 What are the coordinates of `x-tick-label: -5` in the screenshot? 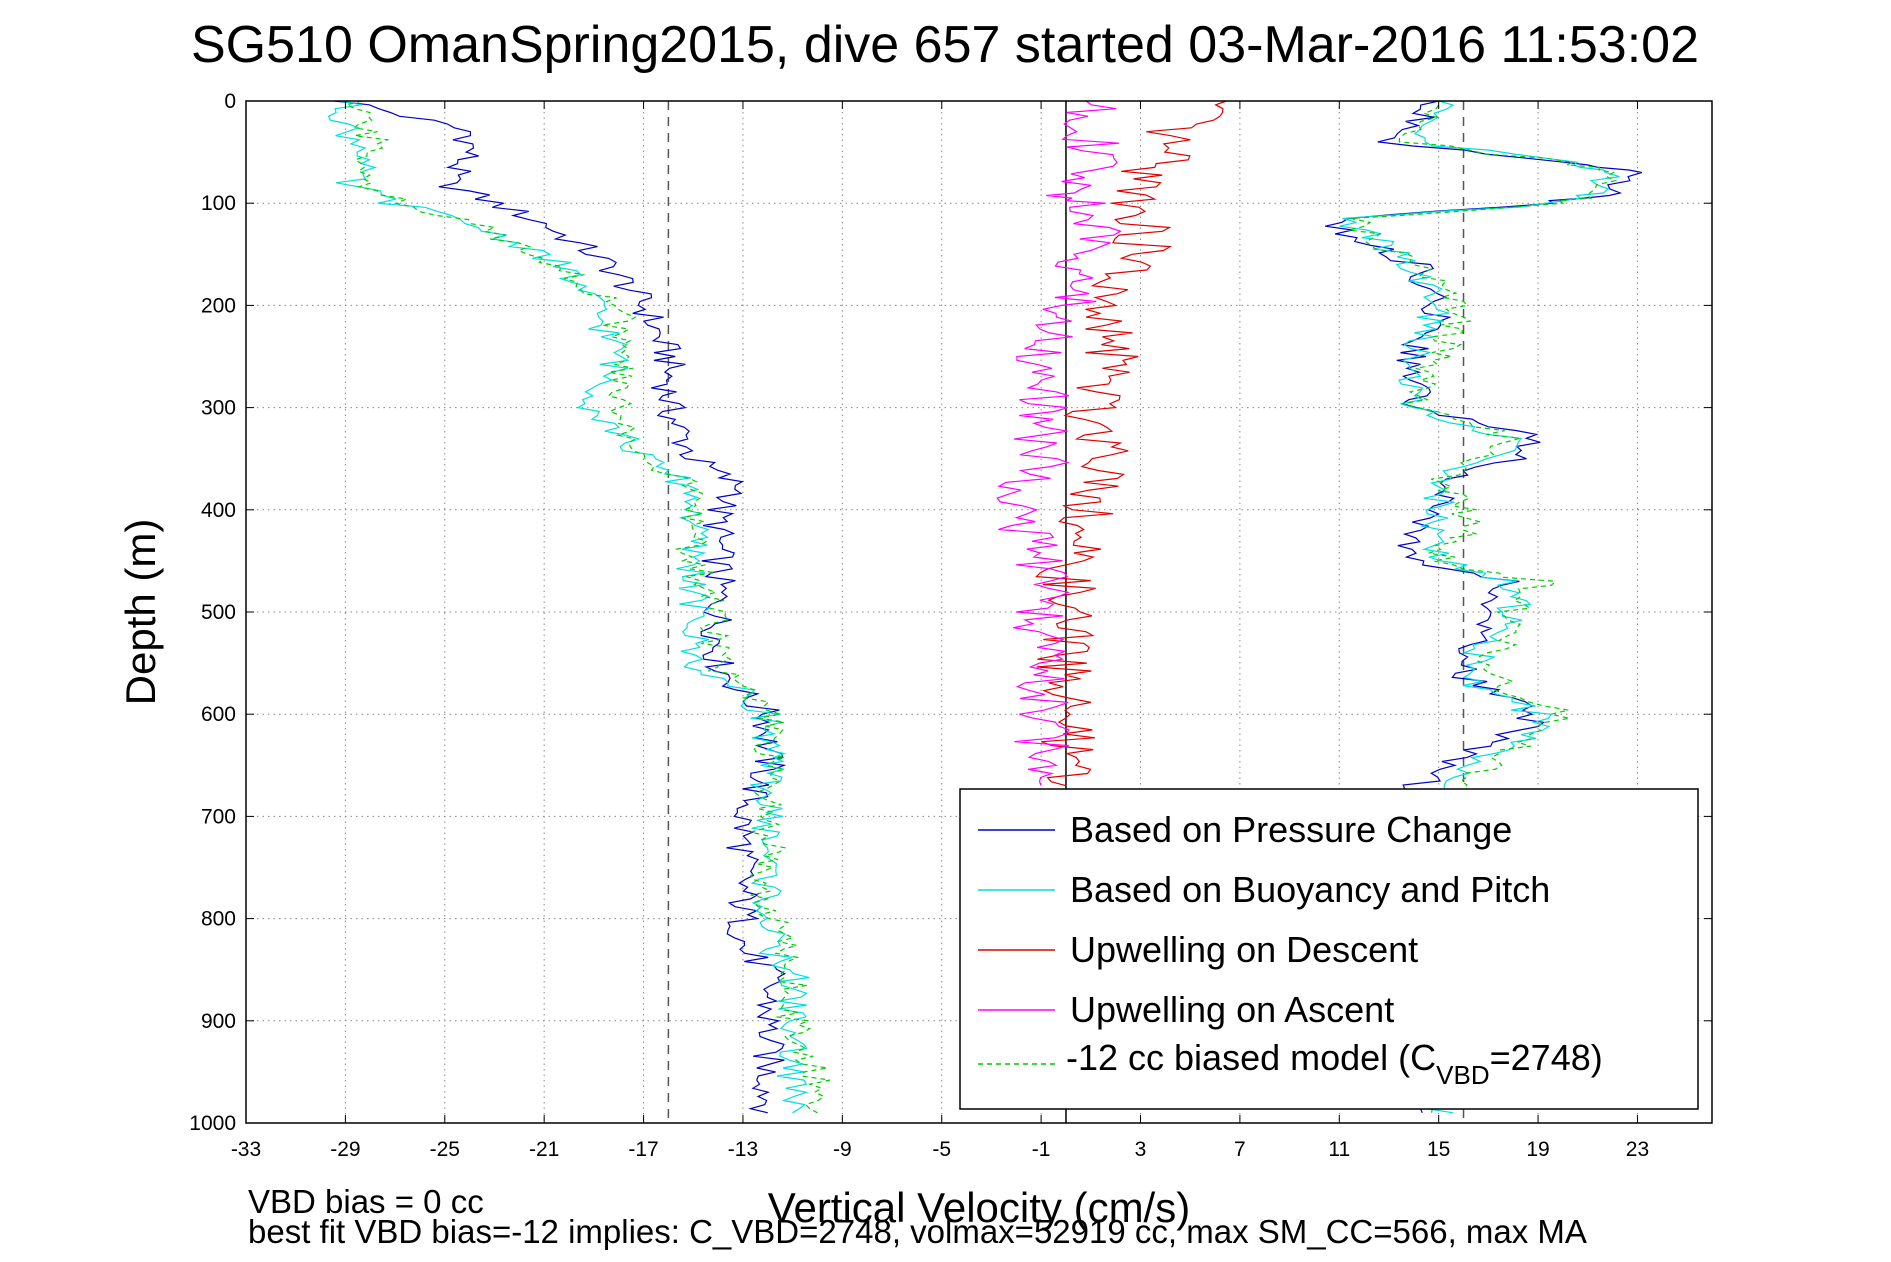 It's located at (941, 1149).